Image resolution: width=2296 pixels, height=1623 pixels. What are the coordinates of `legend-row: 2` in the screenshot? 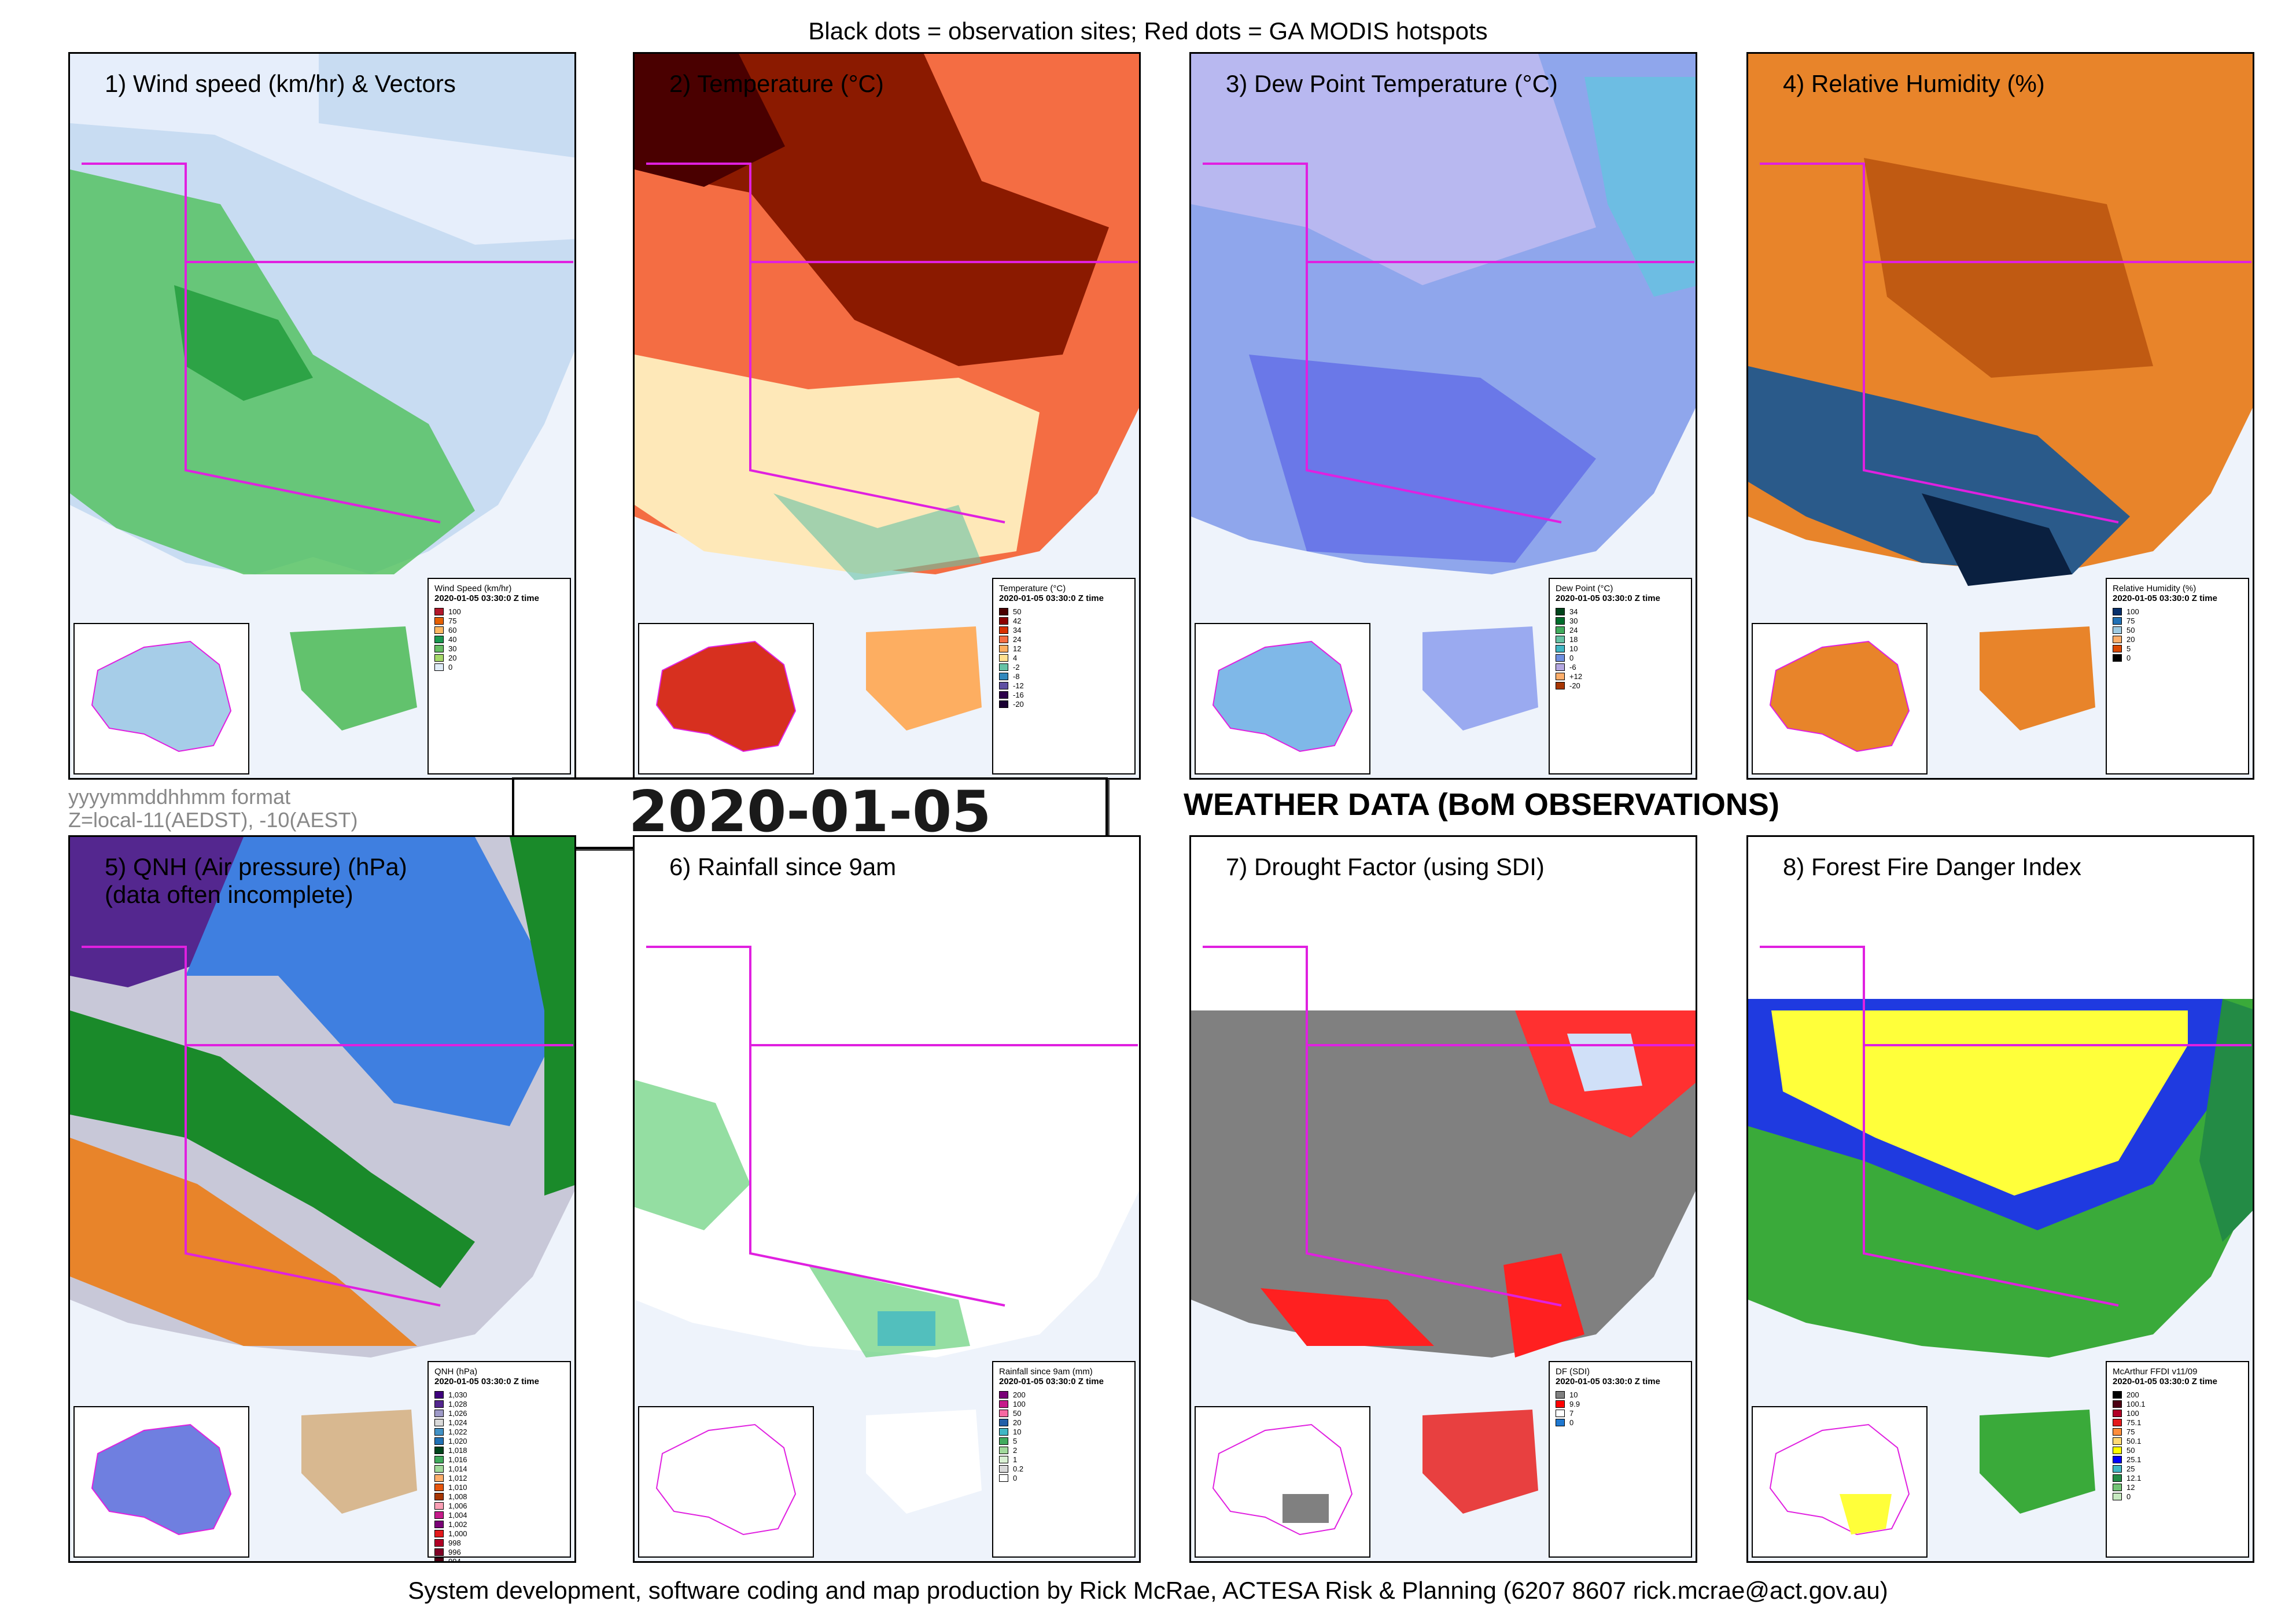 It's located at (1064, 1450).